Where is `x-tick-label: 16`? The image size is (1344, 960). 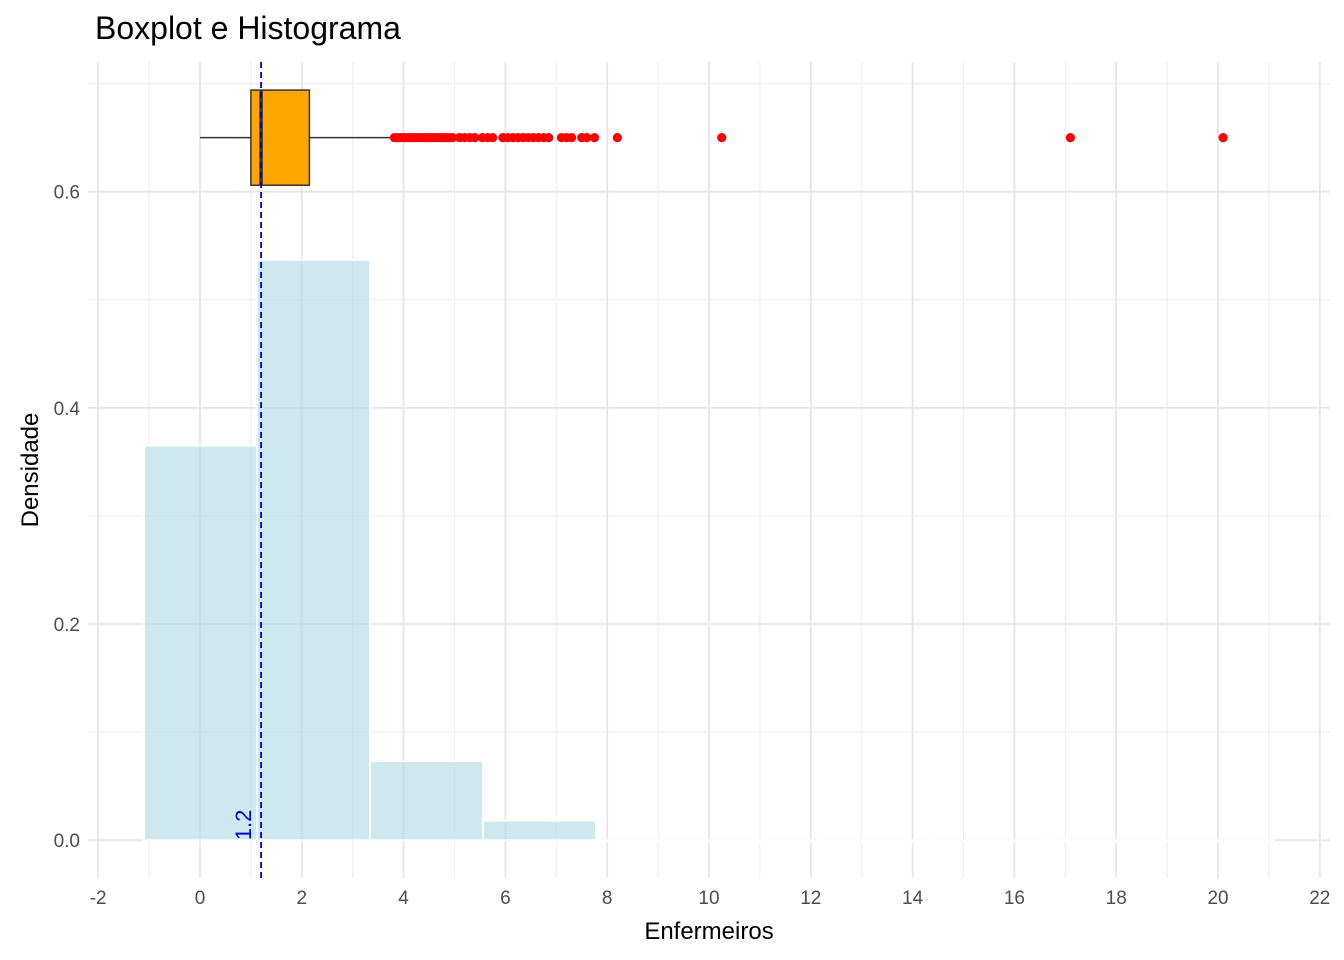
x-tick-label: 16 is located at coordinates (1014, 898).